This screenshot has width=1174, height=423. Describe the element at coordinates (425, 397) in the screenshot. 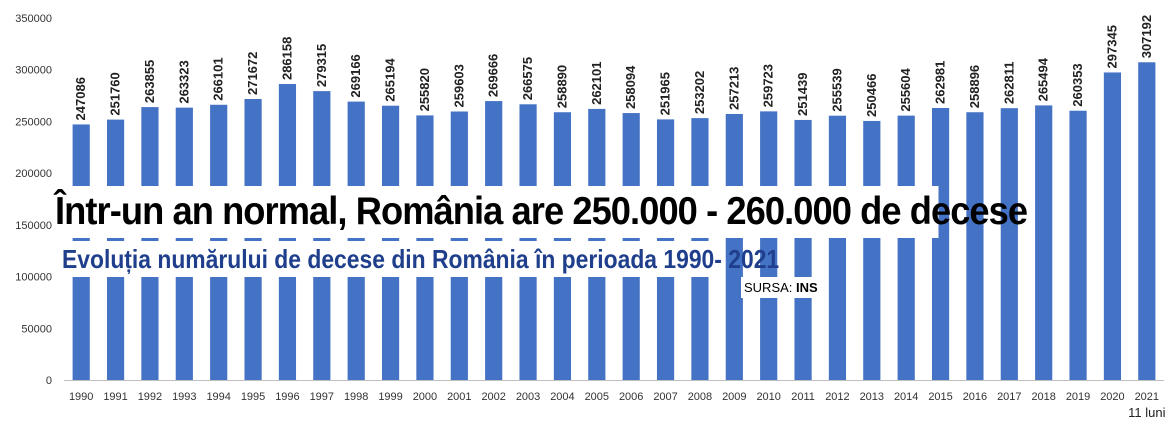

I see `x-tick-label: 2000` at that location.